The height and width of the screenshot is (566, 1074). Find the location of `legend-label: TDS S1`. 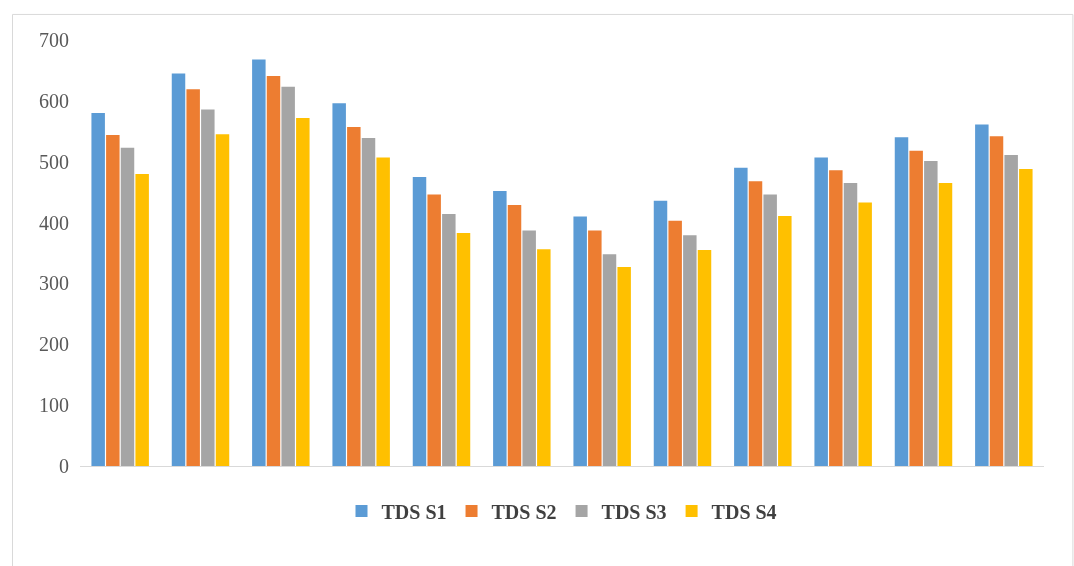

legend-label: TDS S1 is located at coordinates (414, 511).